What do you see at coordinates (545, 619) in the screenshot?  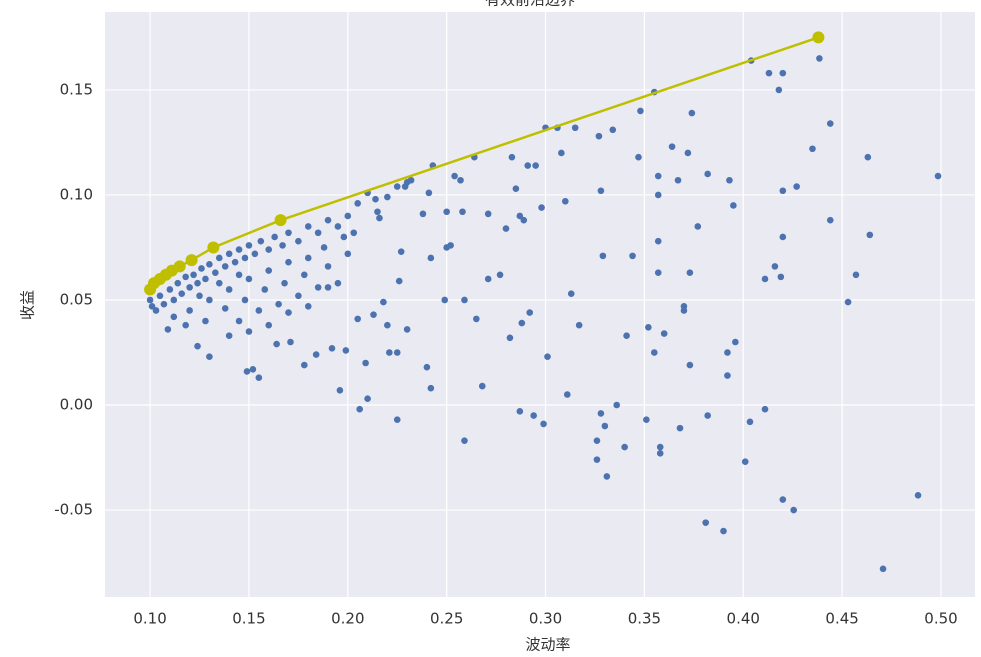 I see `x-tick-label: 0.30` at bounding box center [545, 619].